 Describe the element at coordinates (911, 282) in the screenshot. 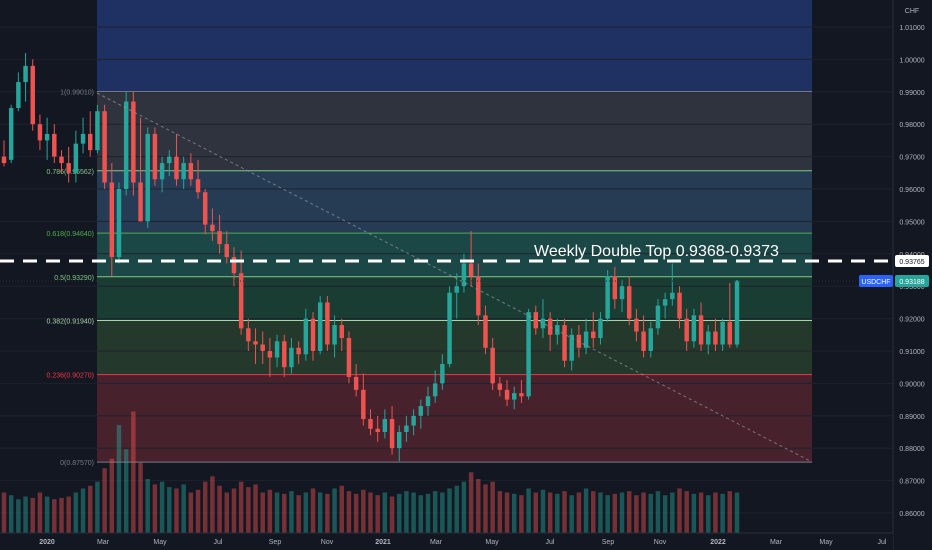

I see `last-price-label: 0.93188` at that location.